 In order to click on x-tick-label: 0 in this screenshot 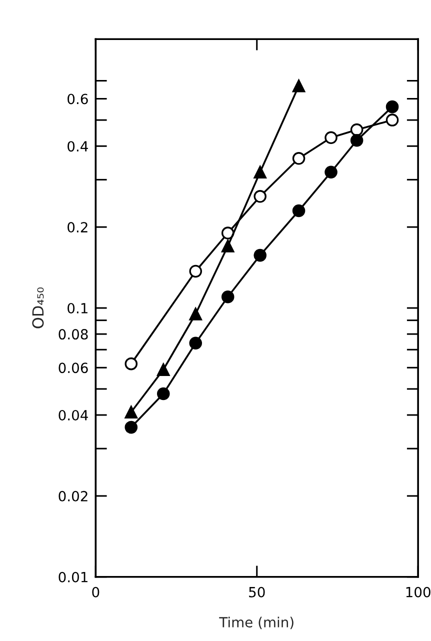, I will do `click(96, 592)`.